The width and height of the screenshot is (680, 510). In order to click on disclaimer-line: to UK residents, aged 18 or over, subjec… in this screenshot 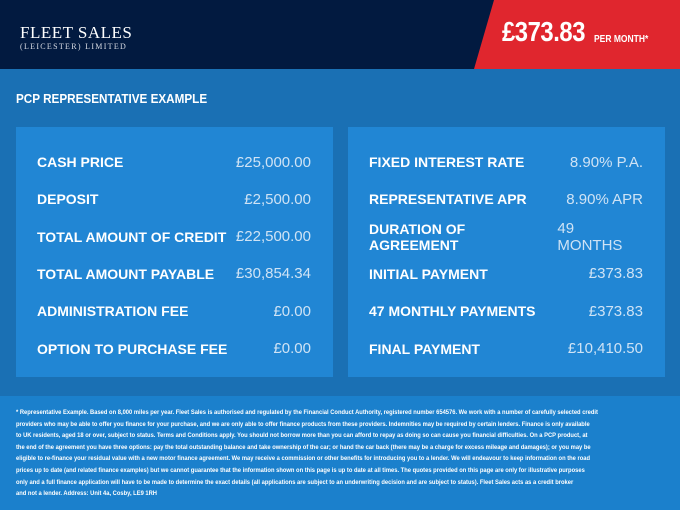, I will do `click(302, 436)`.